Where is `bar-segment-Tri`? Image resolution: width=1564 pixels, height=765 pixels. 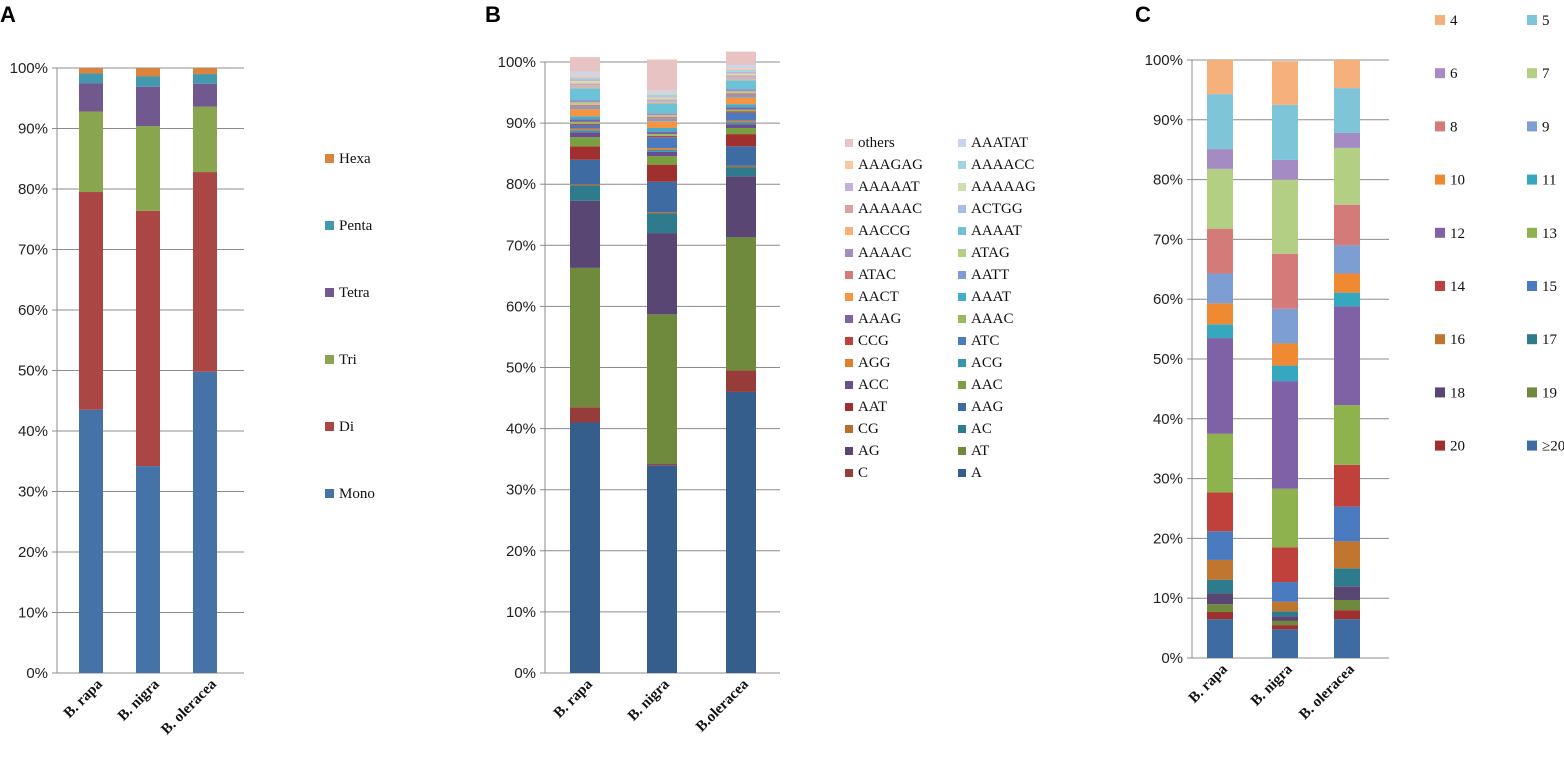 bar-segment-Tri is located at coordinates (148, 168).